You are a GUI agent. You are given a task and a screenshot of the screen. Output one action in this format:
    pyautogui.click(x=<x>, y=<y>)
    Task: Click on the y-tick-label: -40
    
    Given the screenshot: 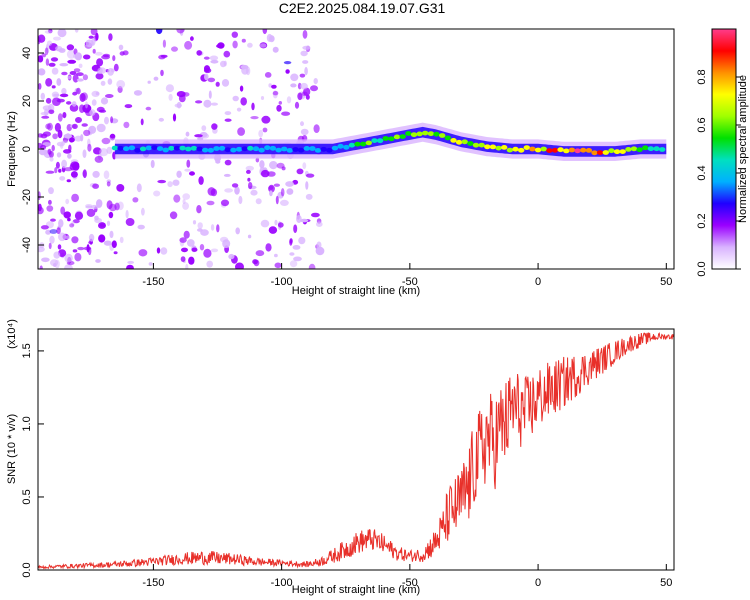 What is the action you would take?
    pyautogui.click(x=27, y=245)
    